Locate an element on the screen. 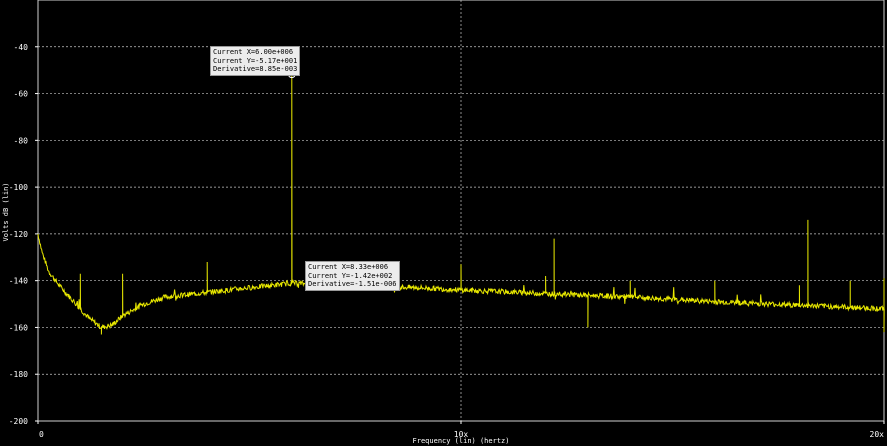 Image resolution: width=887 pixels, height=446 pixels. y-tick-label: -60 is located at coordinates (21, 94).